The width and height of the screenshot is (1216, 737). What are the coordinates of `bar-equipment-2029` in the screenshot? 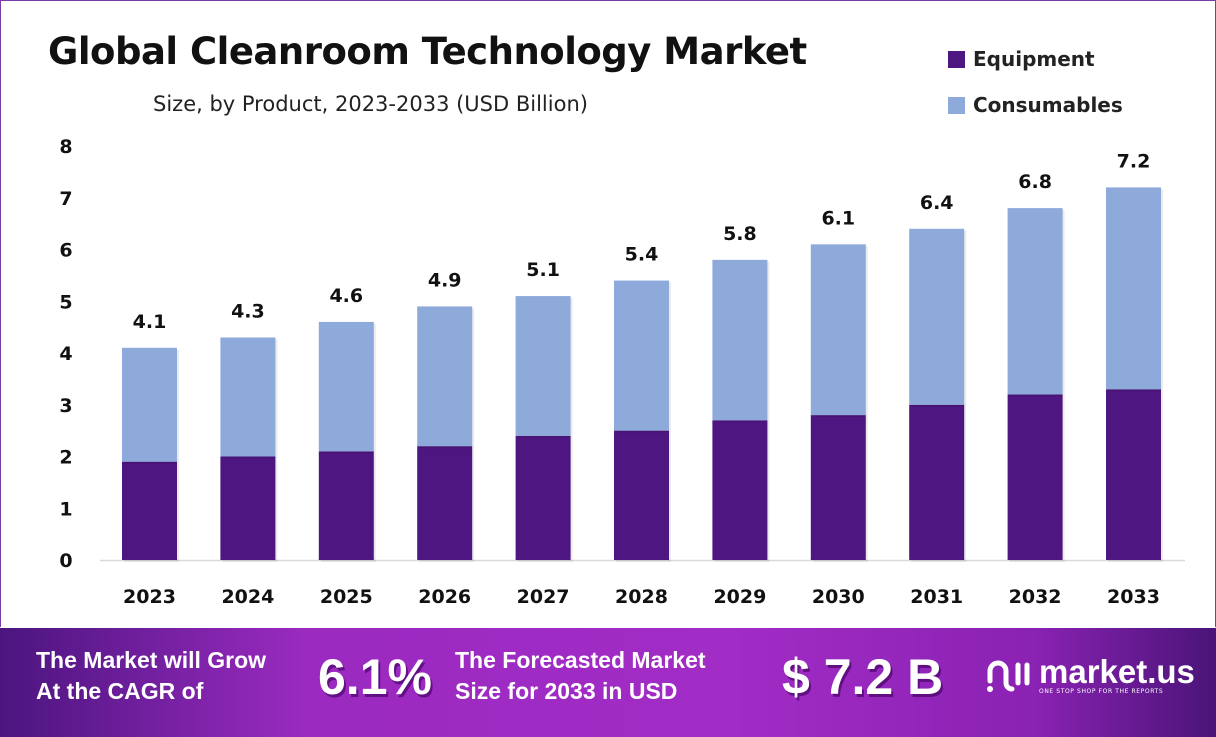 It's located at (740, 490).